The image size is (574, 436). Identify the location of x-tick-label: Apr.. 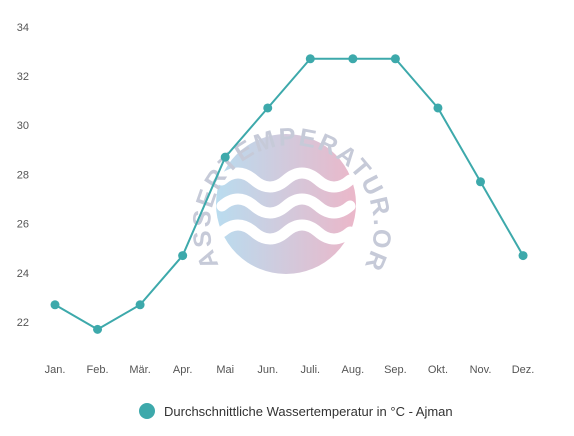
(183, 370).